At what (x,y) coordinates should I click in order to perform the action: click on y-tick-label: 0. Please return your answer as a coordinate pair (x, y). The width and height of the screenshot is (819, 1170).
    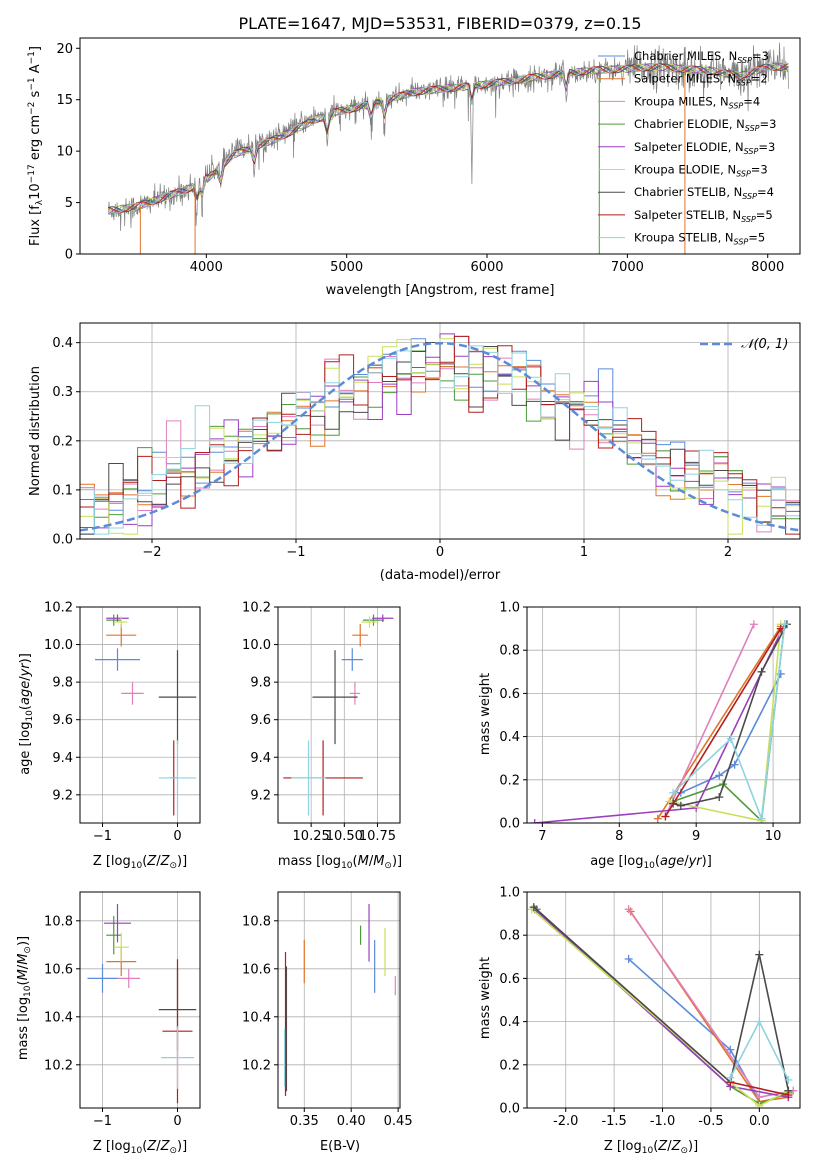
    Looking at the image, I should click on (69, 255).